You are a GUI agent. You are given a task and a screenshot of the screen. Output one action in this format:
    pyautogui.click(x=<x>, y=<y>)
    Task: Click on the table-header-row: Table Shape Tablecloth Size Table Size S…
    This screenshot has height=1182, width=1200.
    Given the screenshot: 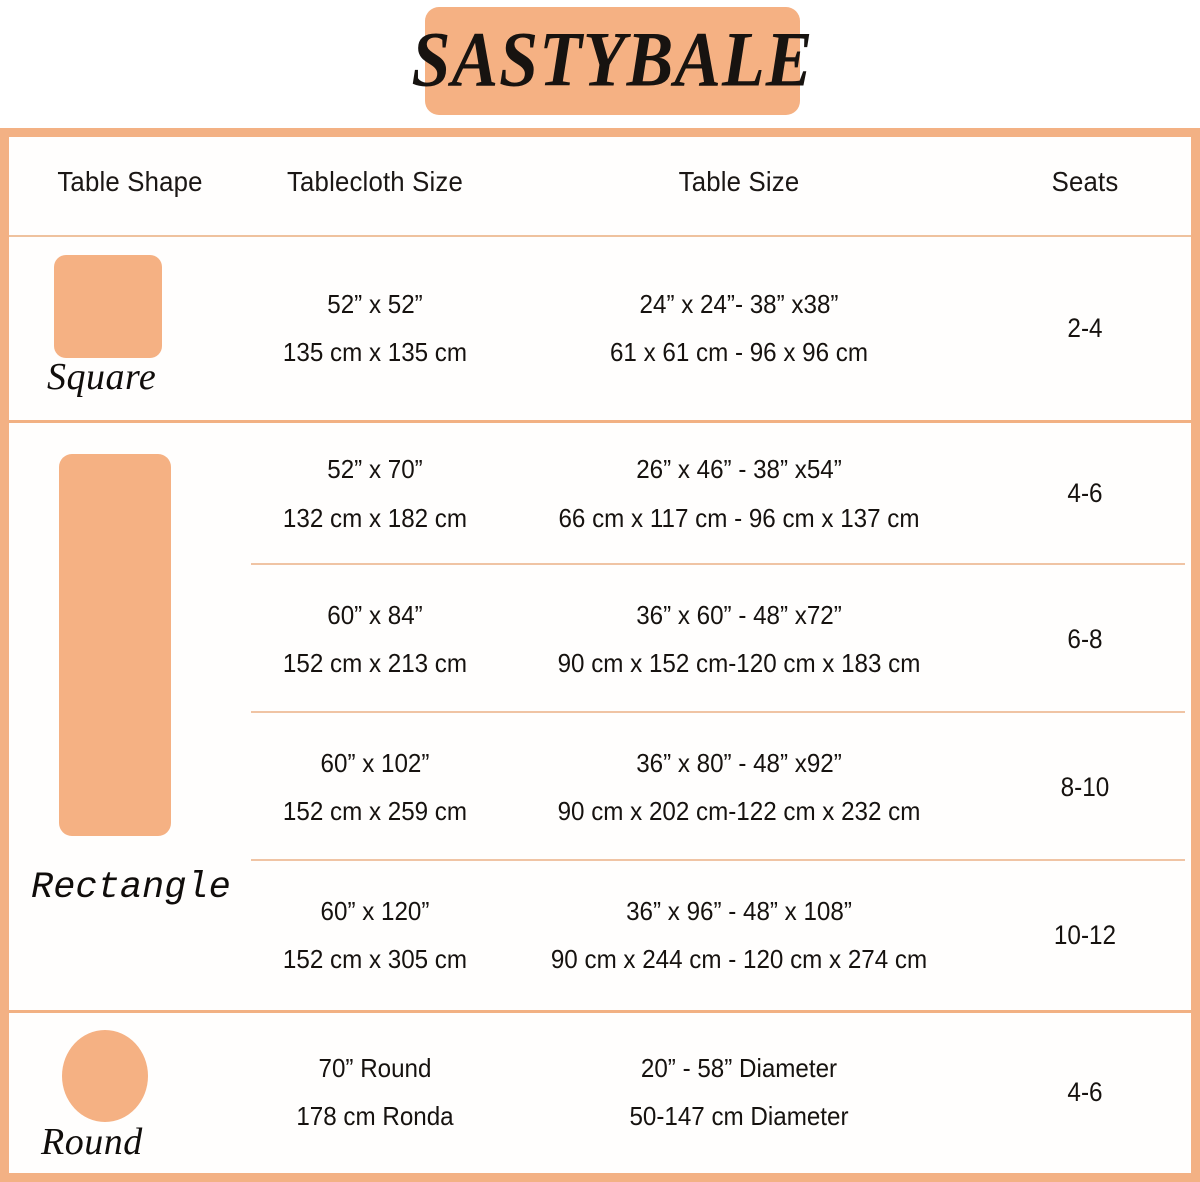 What is the action you would take?
    pyautogui.click(x=600, y=182)
    